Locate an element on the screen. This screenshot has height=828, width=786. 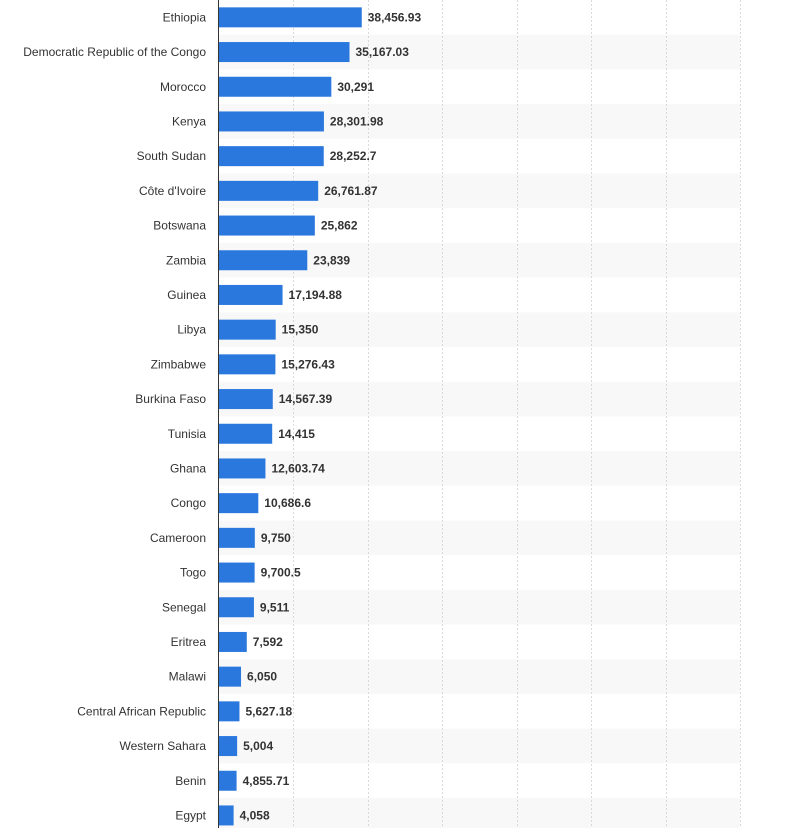
category-label: Zambia is located at coordinates (186, 260).